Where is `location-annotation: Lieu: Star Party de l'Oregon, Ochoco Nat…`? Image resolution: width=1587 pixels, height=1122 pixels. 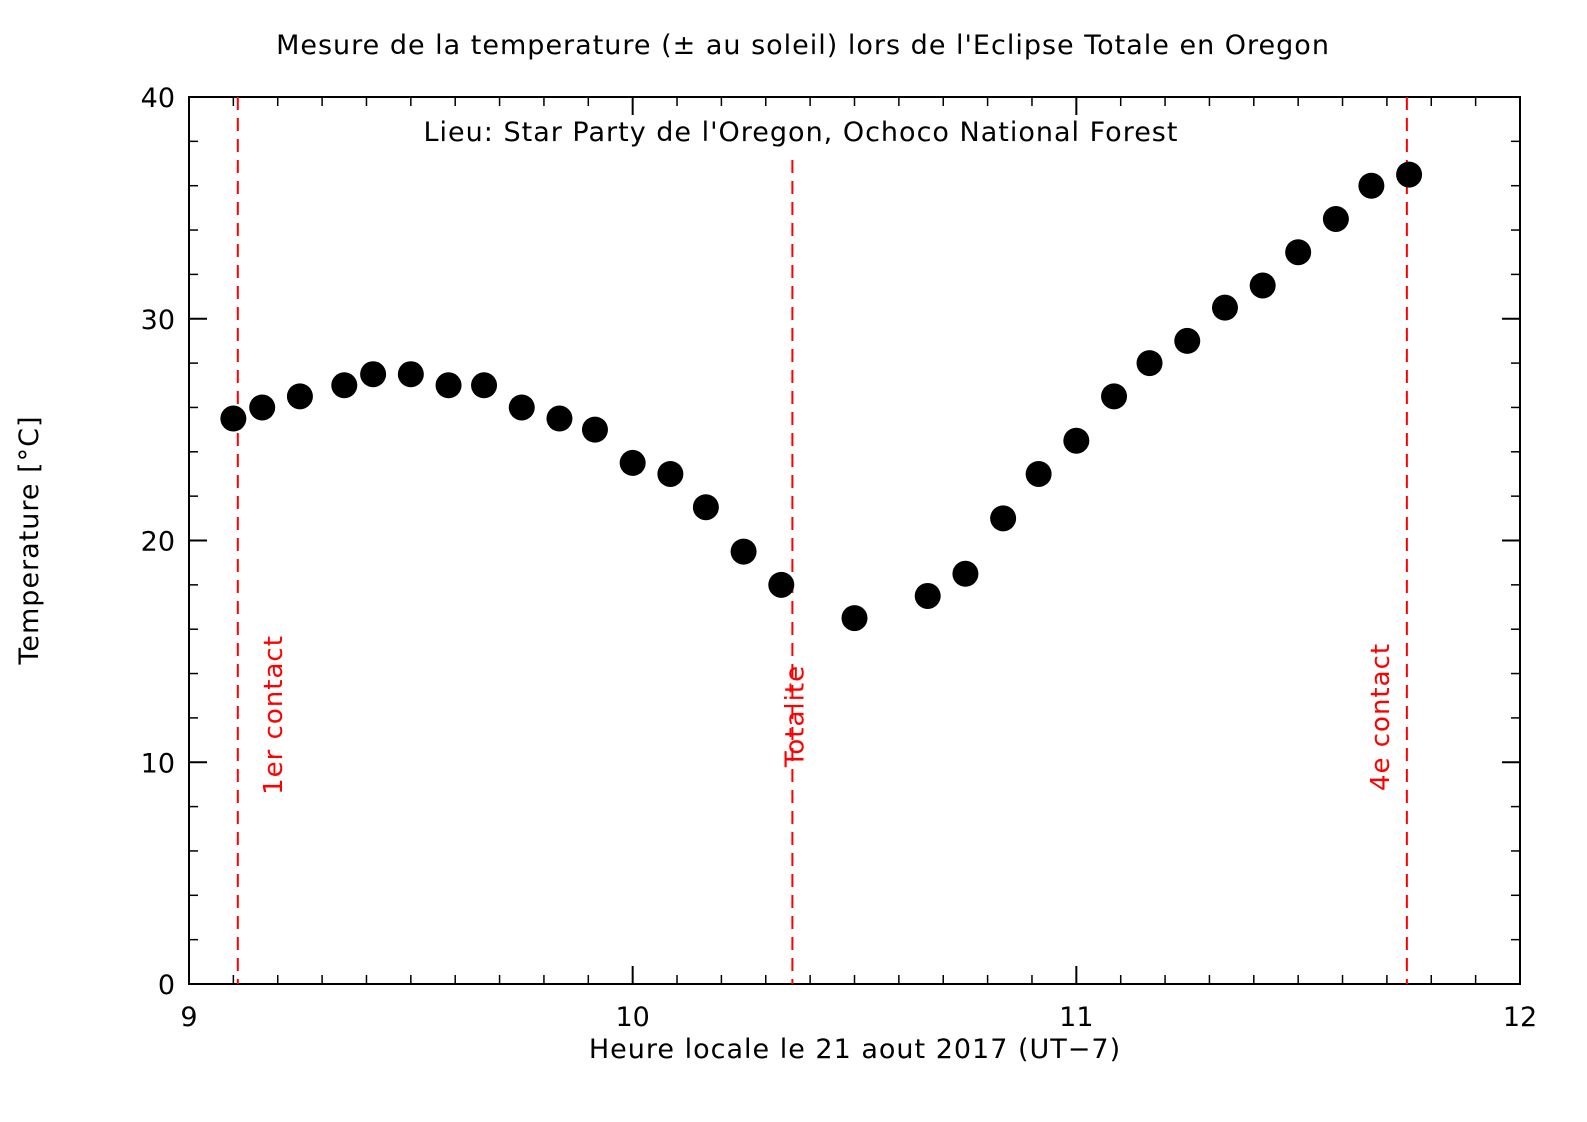
location-annotation: Lieu: Star Party de l'Oregon, Ochoco Nat… is located at coordinates (801, 132).